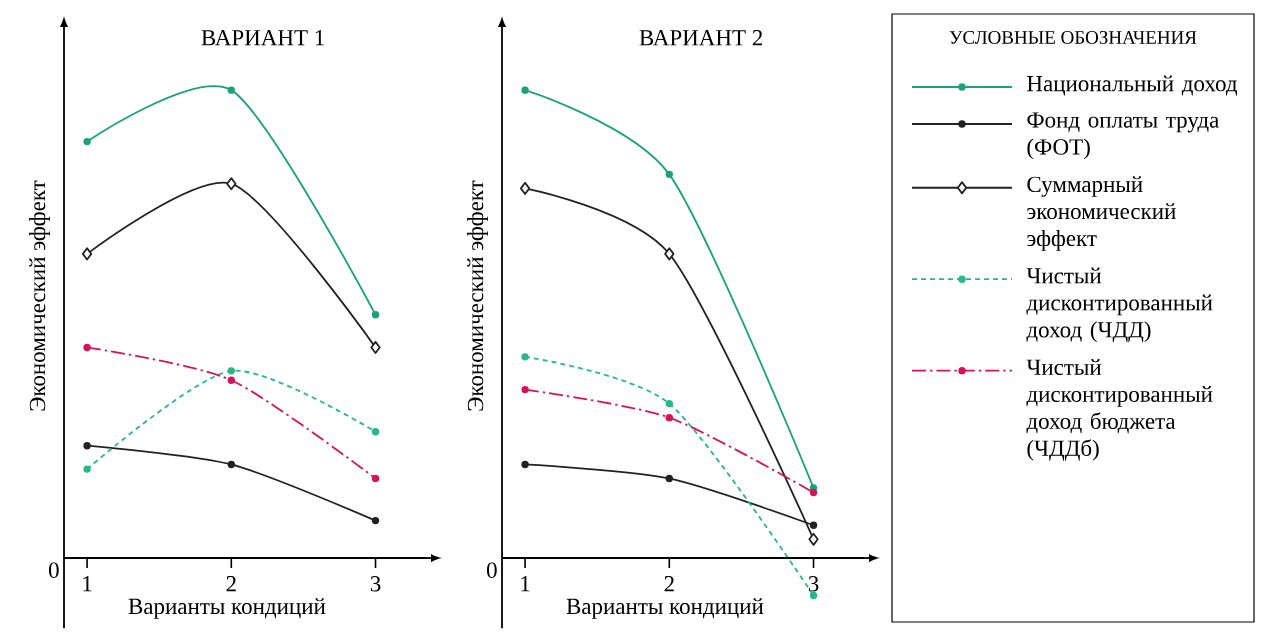  What do you see at coordinates (1101, 213) in the screenshot?
I see `legend-label: Суммарный экономический эффект` at bounding box center [1101, 213].